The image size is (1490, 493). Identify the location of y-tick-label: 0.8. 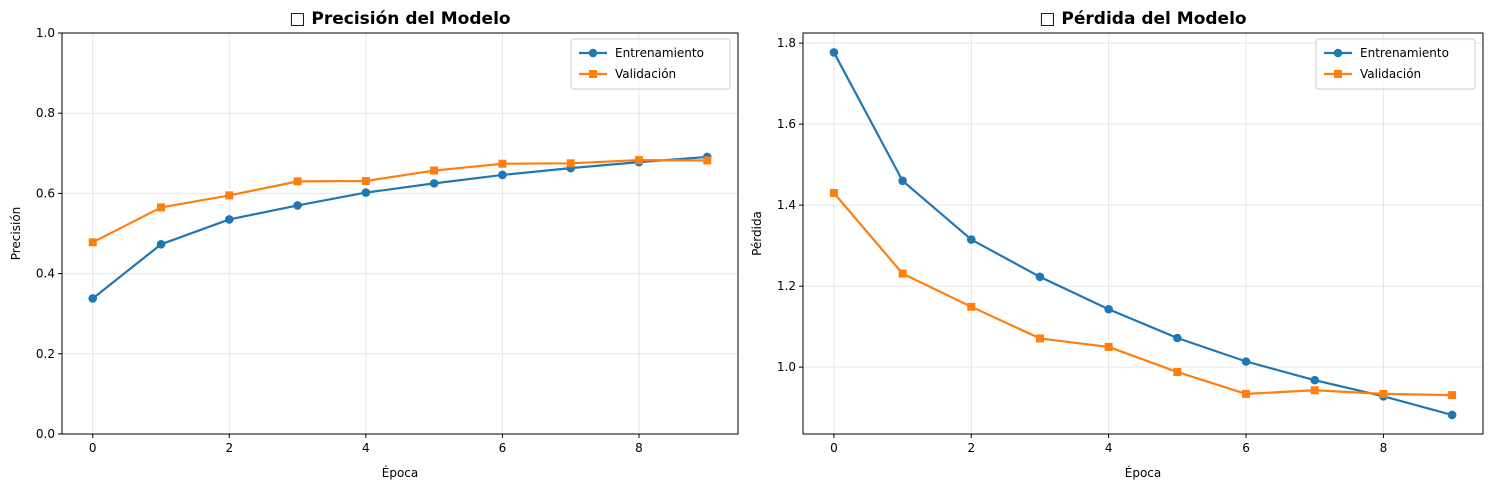
(45, 113).